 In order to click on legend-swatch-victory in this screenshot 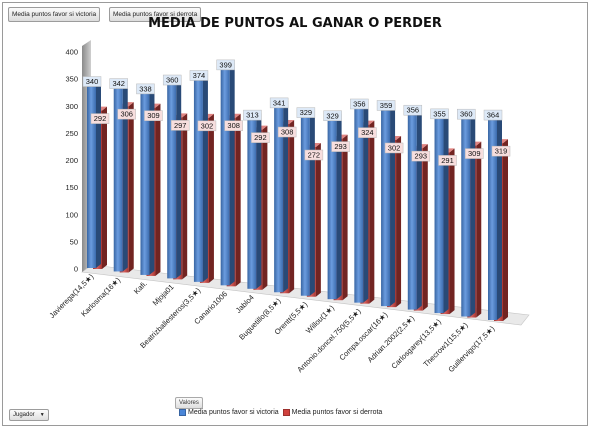, I will do `click(182, 412)`.